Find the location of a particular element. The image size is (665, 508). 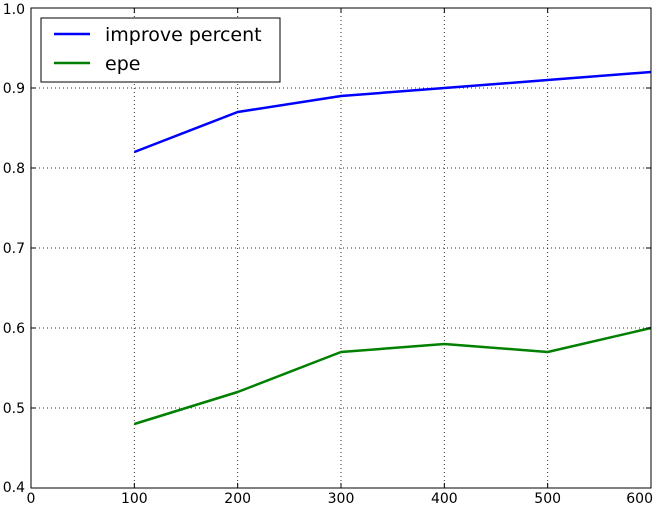

legend: improve percent epe is located at coordinates (160, 50).